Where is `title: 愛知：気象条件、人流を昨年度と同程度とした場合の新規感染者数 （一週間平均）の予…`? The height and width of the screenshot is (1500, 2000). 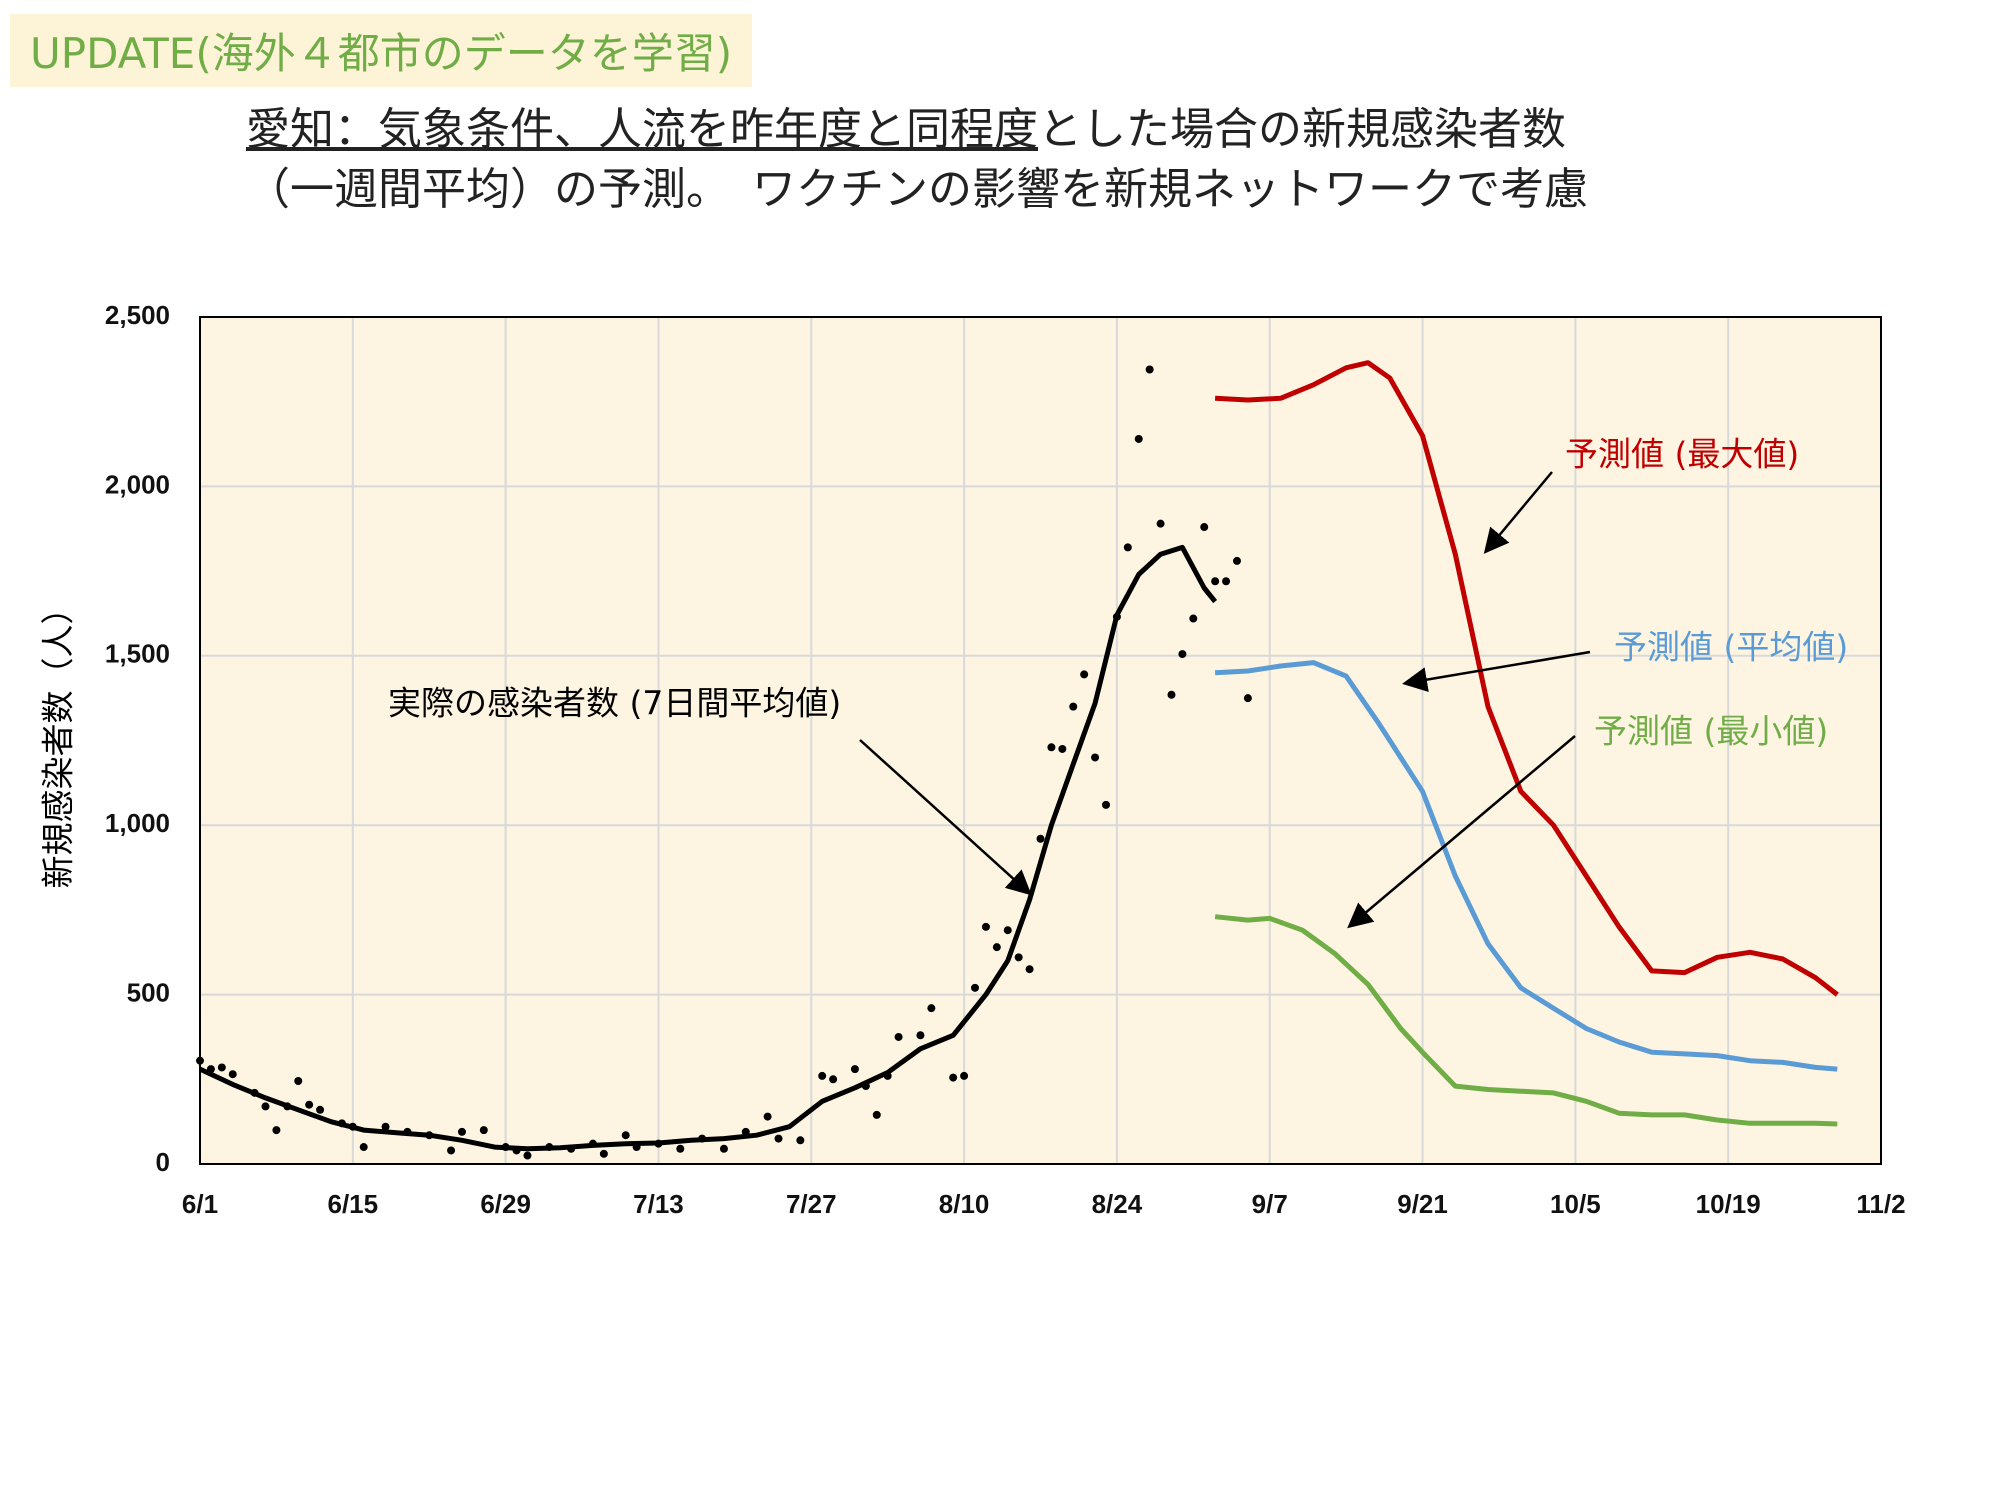 title: 愛知：気象条件、人流を昨年度と同程度とした場合の新規感染者数 （一週間平均）の予… is located at coordinates (1000, 160).